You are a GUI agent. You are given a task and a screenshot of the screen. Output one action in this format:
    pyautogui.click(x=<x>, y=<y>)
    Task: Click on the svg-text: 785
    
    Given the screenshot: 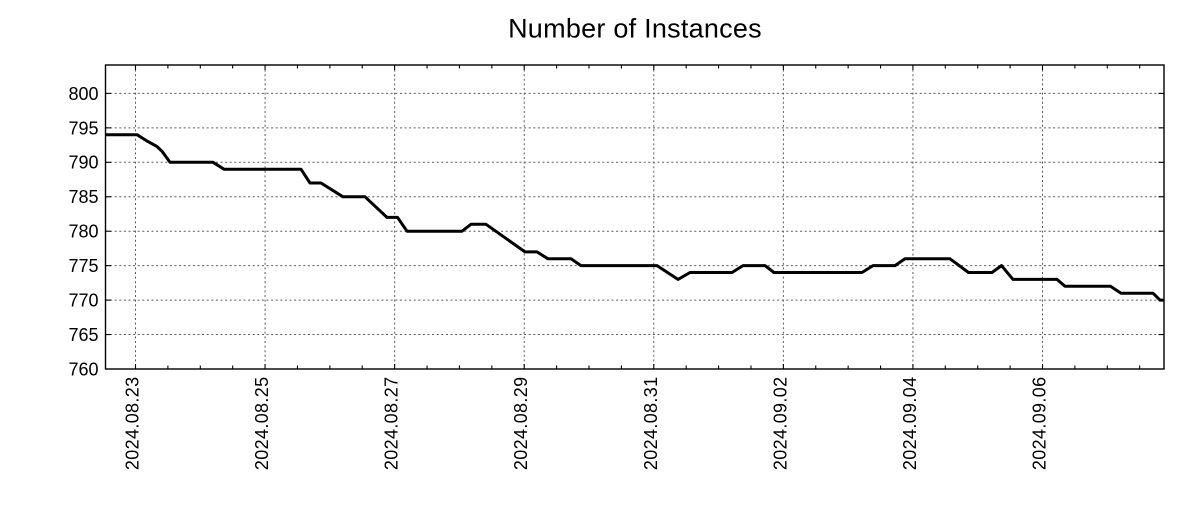 What is the action you would take?
    pyautogui.click(x=83, y=197)
    